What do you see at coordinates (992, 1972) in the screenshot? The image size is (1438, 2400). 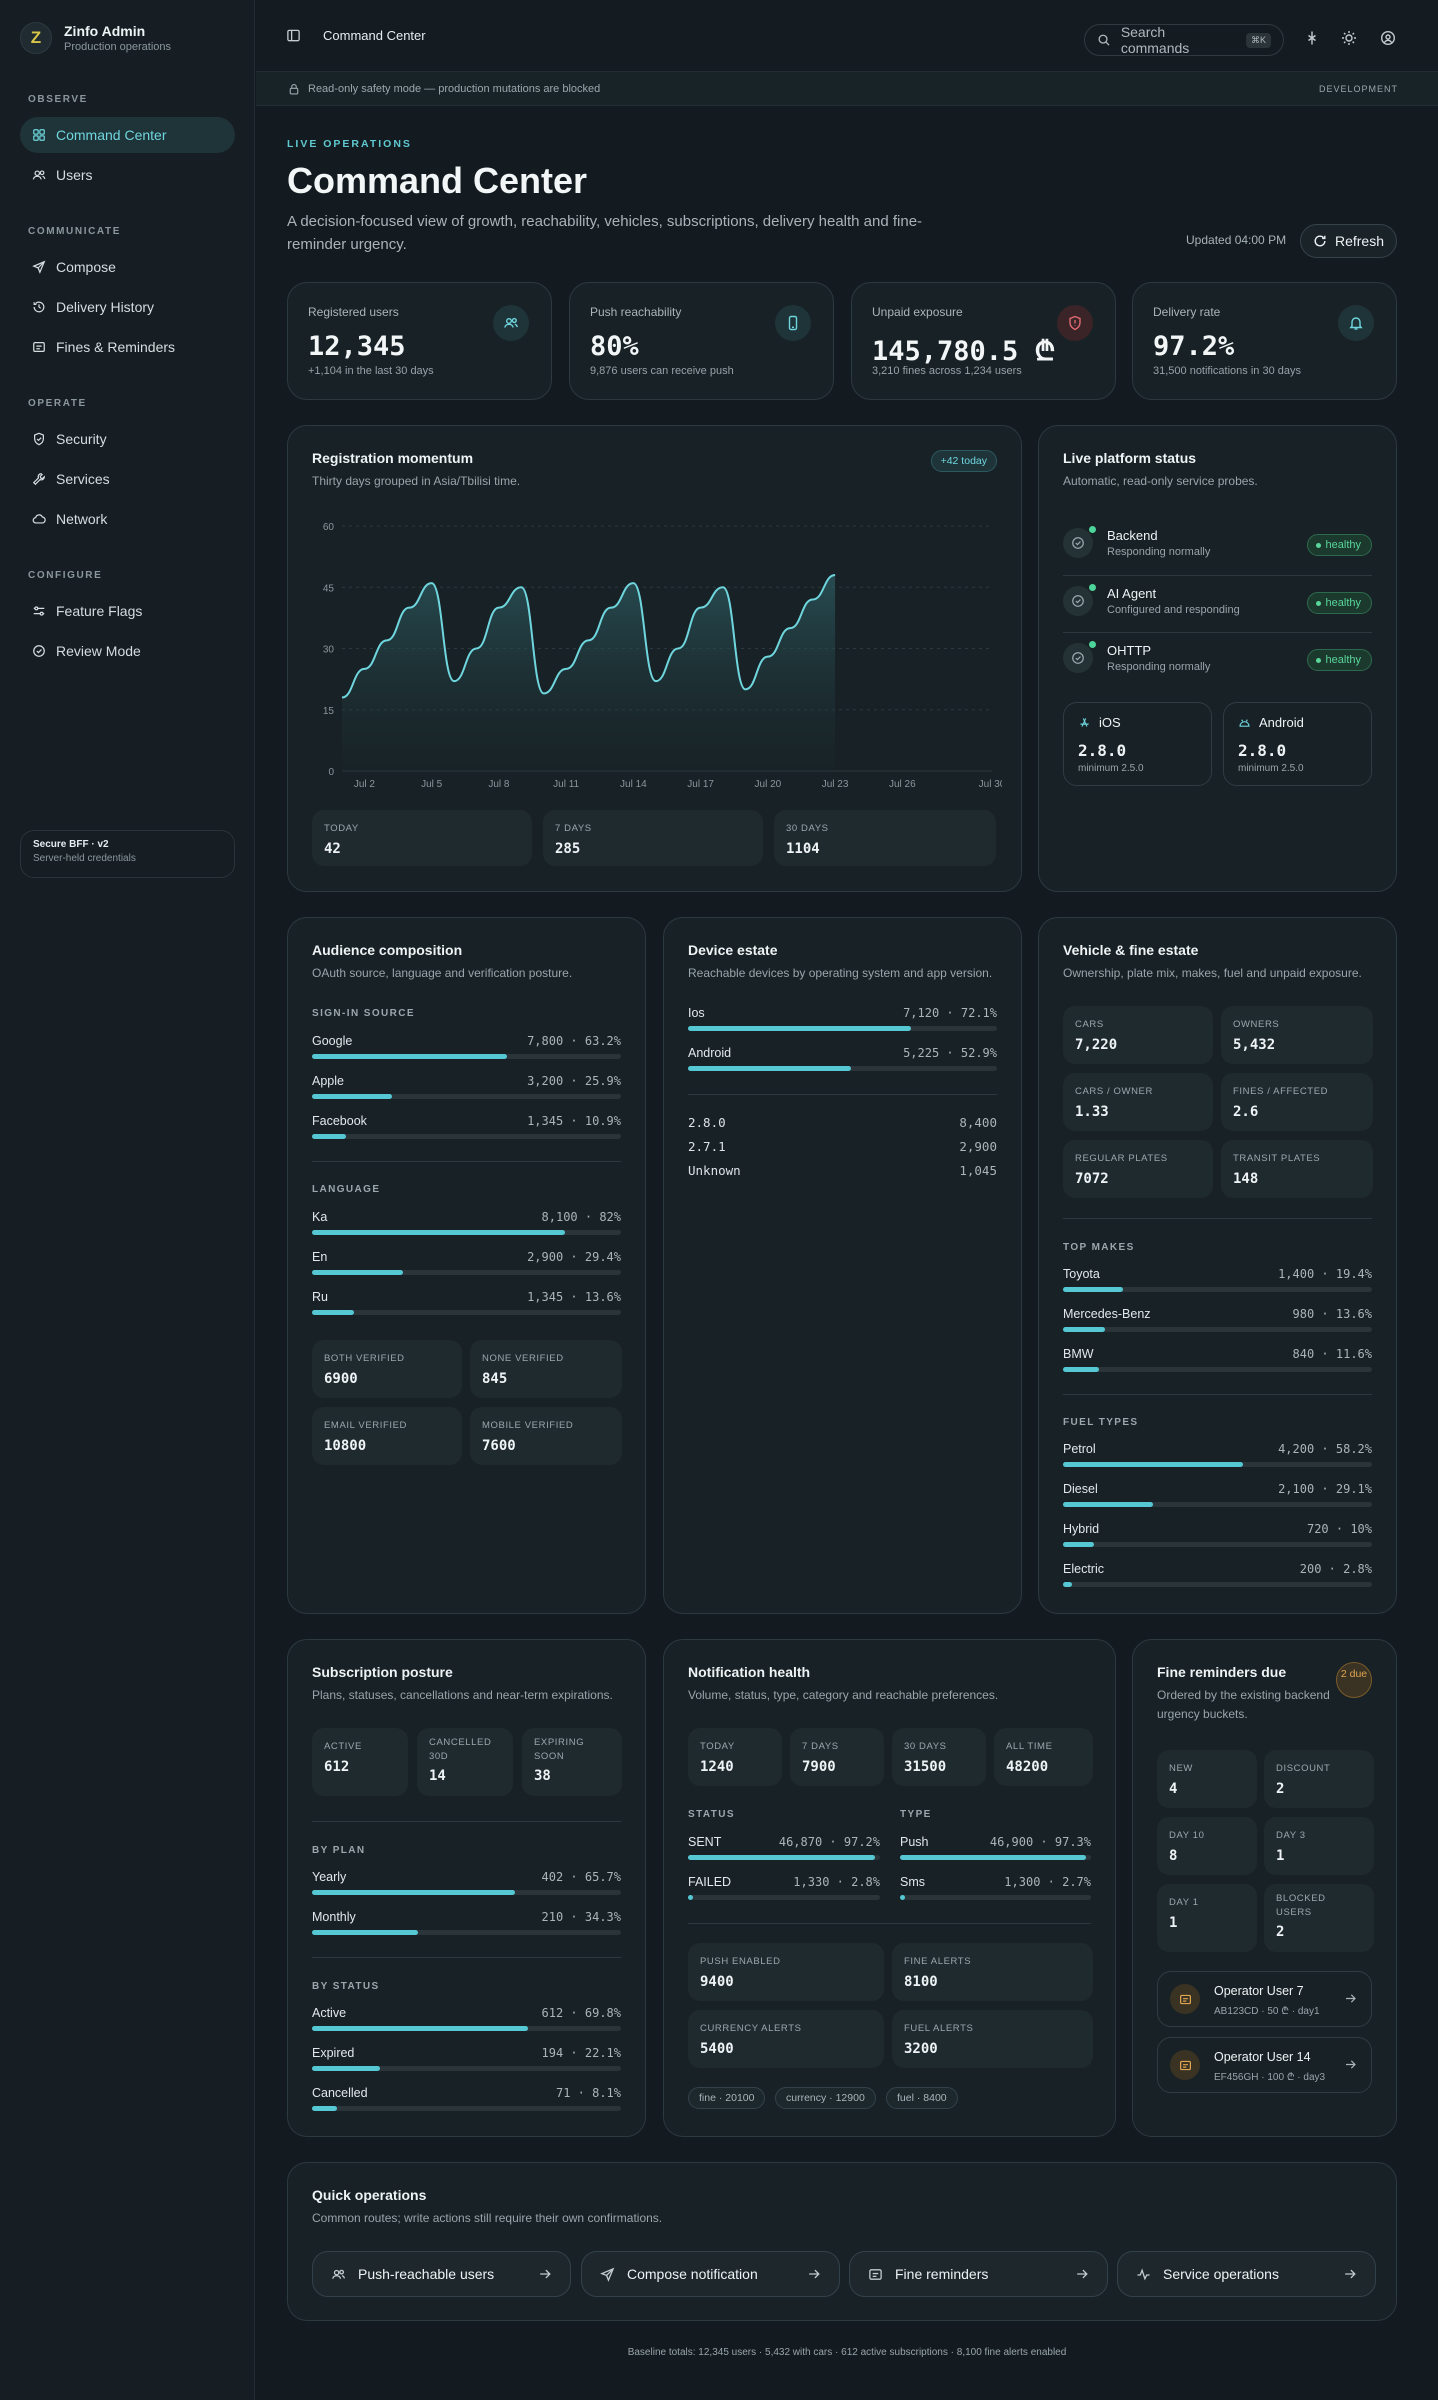 I see `mini-fine-alerts: FINE ALERTS 8100` at bounding box center [992, 1972].